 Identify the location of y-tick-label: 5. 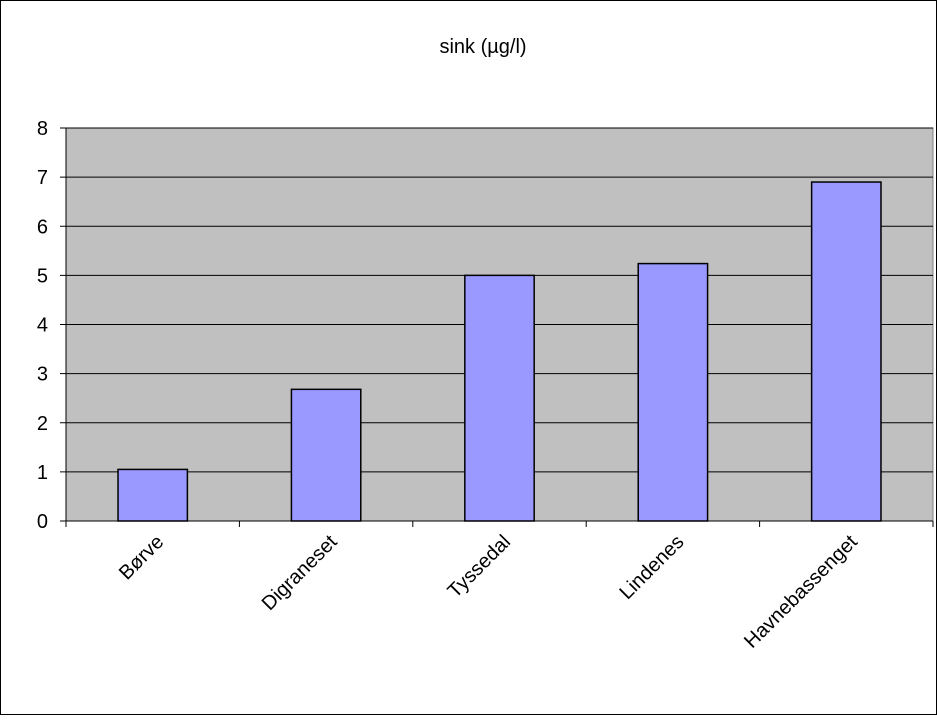
(42, 276).